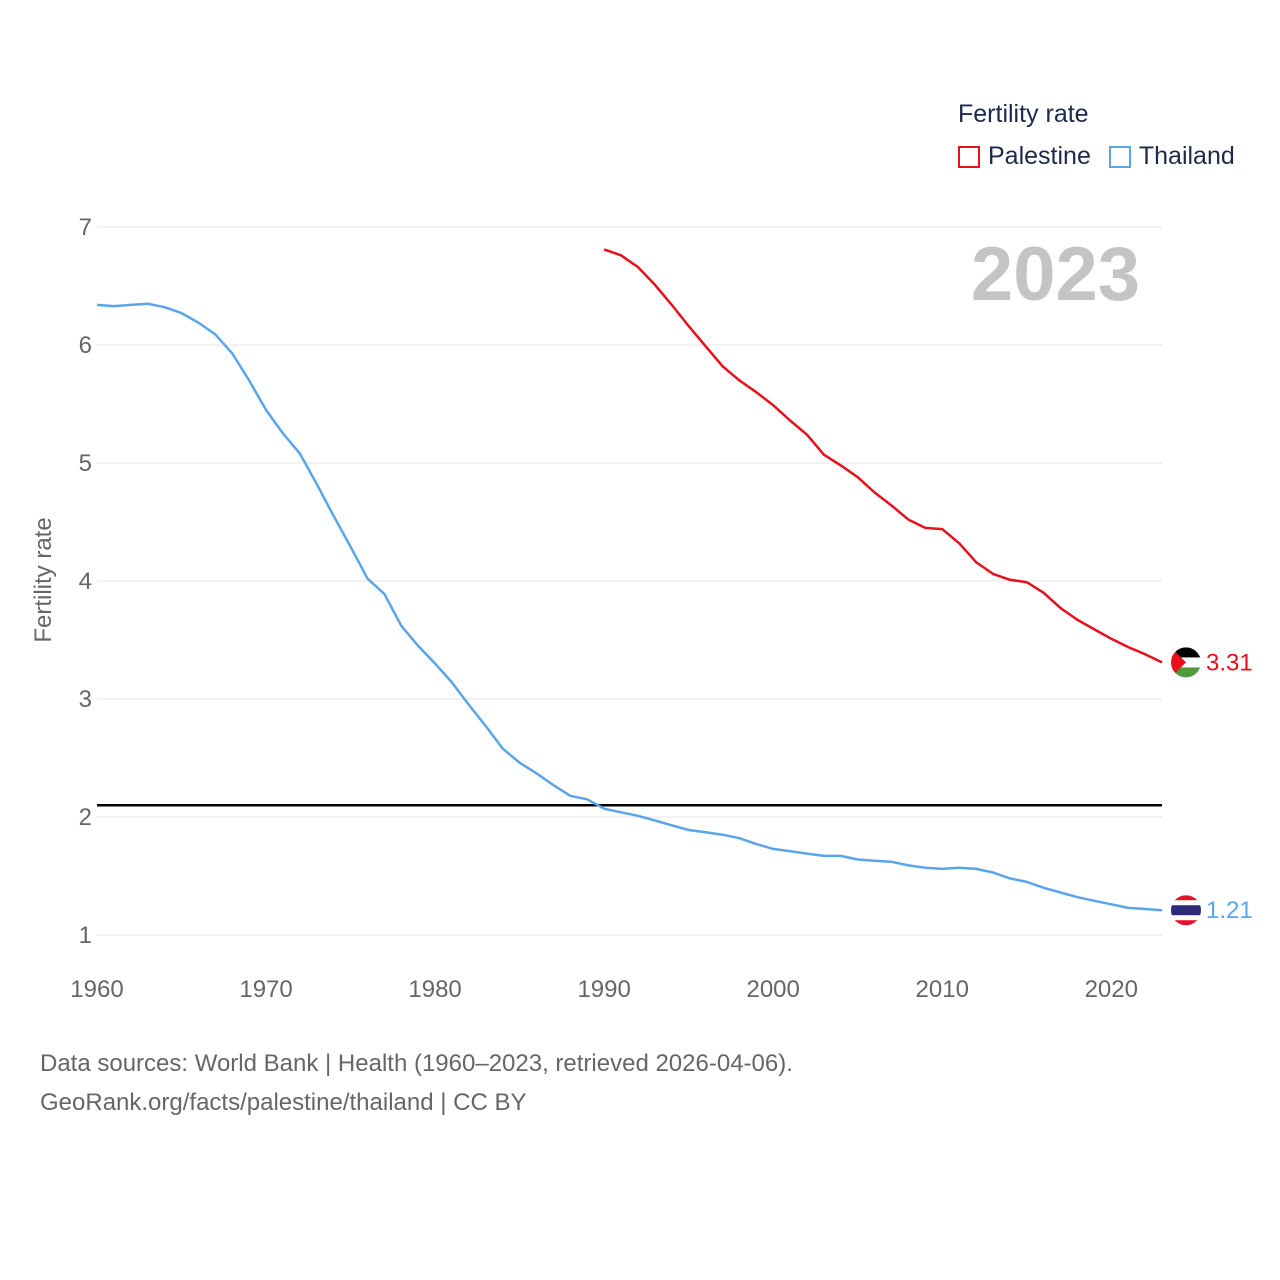 The height and width of the screenshot is (1280, 1280). I want to click on legend-item-thailand: Thailand, so click(1171, 156).